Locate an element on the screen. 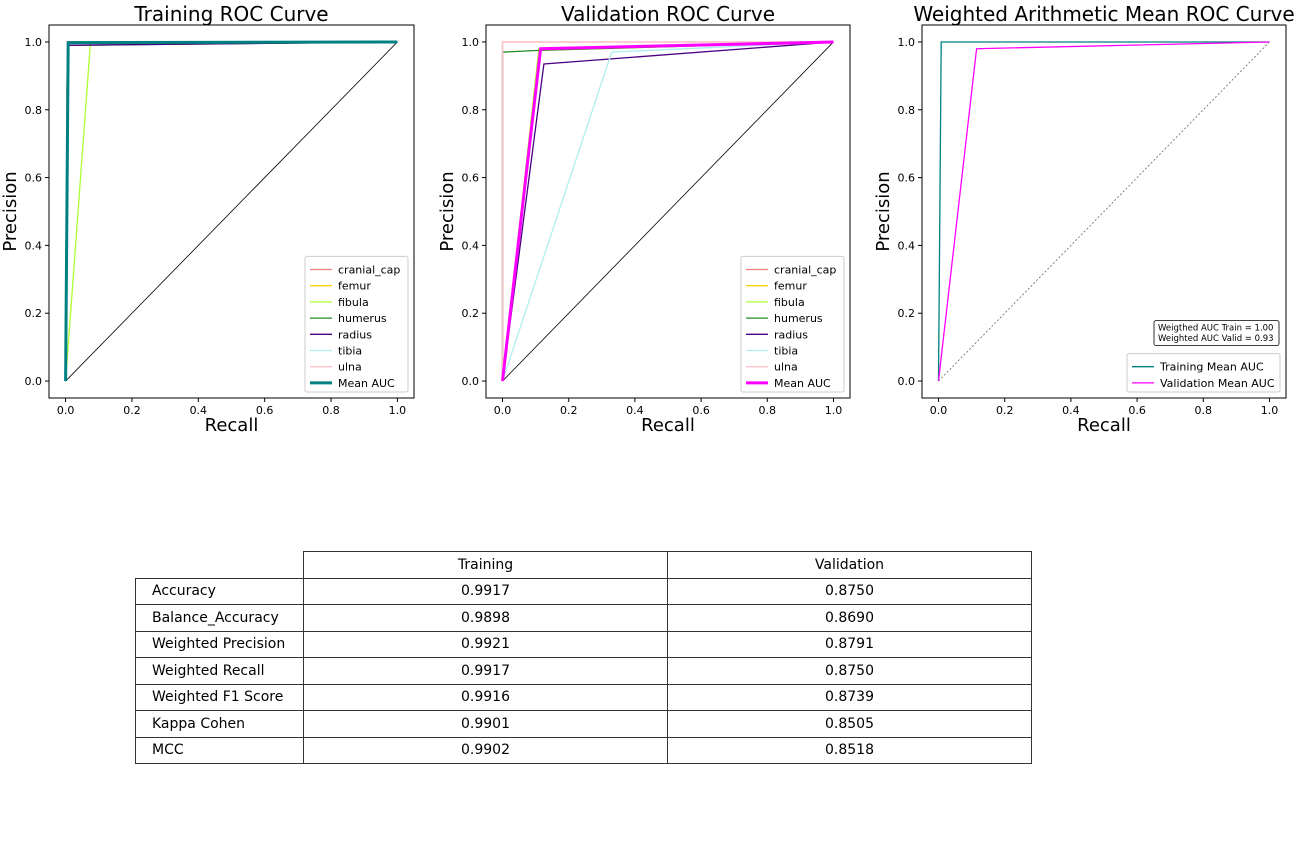 The image size is (1299, 849). chart-title: Training ROC Curve is located at coordinates (230, 14).